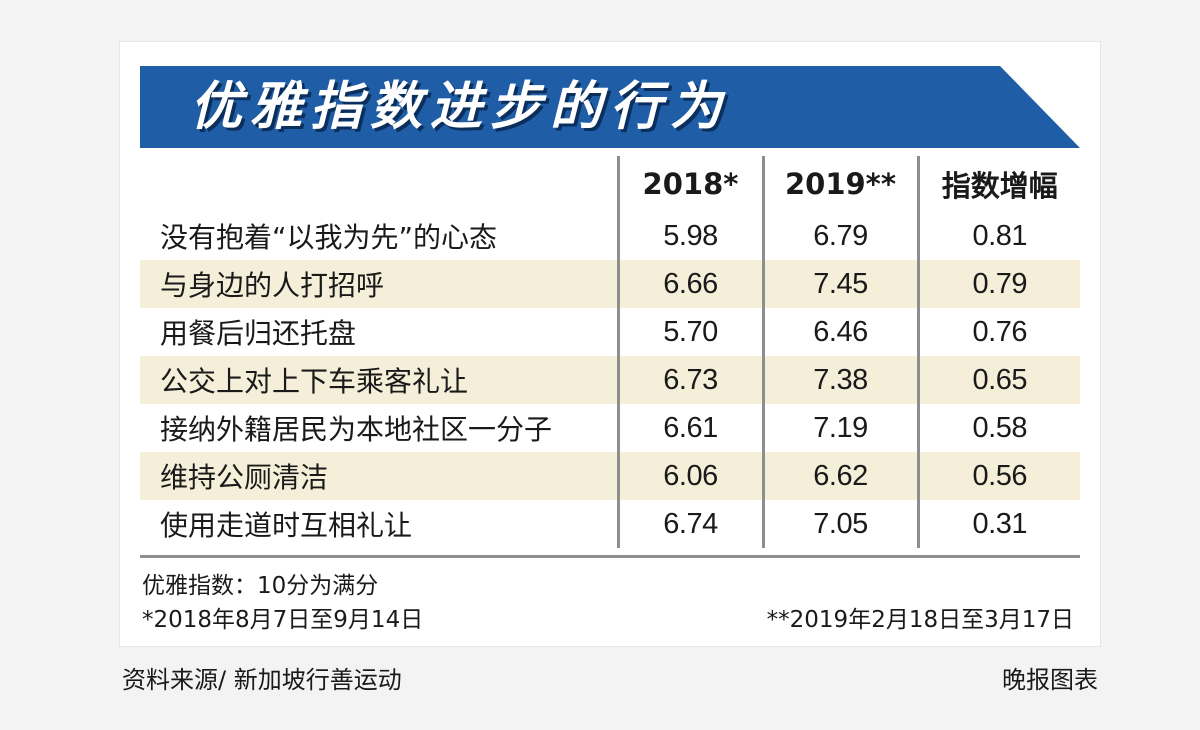  I want to click on value-2018: 5.98, so click(689, 236).